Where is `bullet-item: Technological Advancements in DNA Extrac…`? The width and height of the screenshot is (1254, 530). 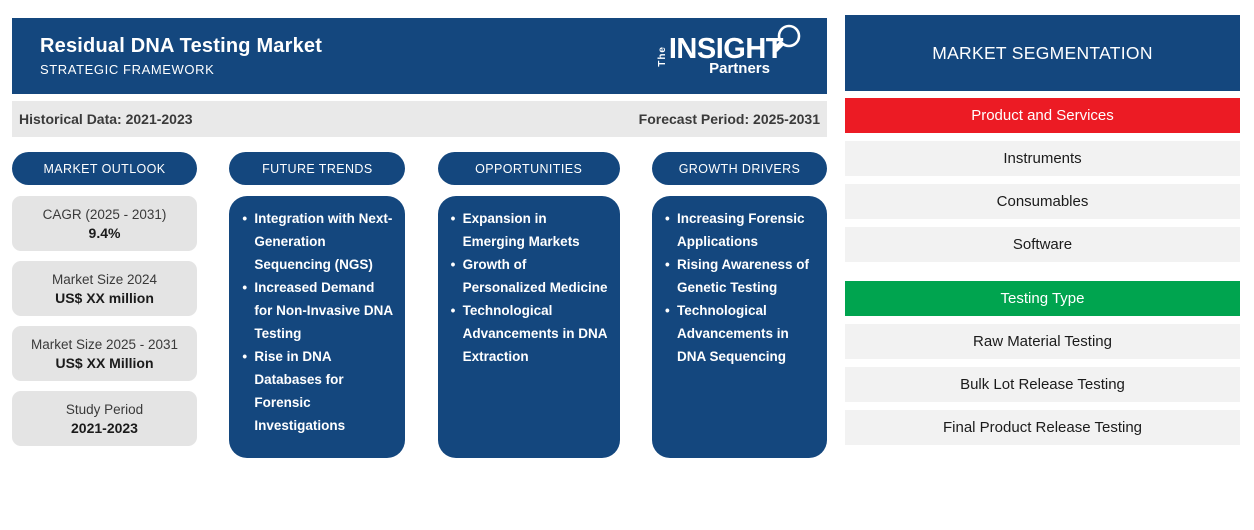
bullet-item: Technological Advancements in DNA Extrac… is located at coordinates (529, 333).